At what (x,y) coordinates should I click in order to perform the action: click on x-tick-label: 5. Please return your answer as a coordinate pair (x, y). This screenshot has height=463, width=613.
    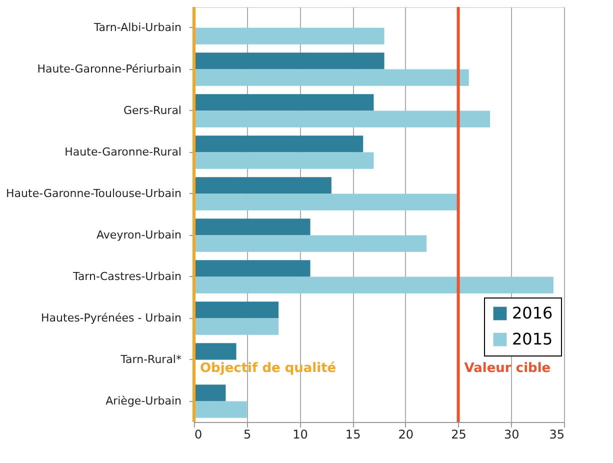
    Looking at the image, I should click on (248, 435).